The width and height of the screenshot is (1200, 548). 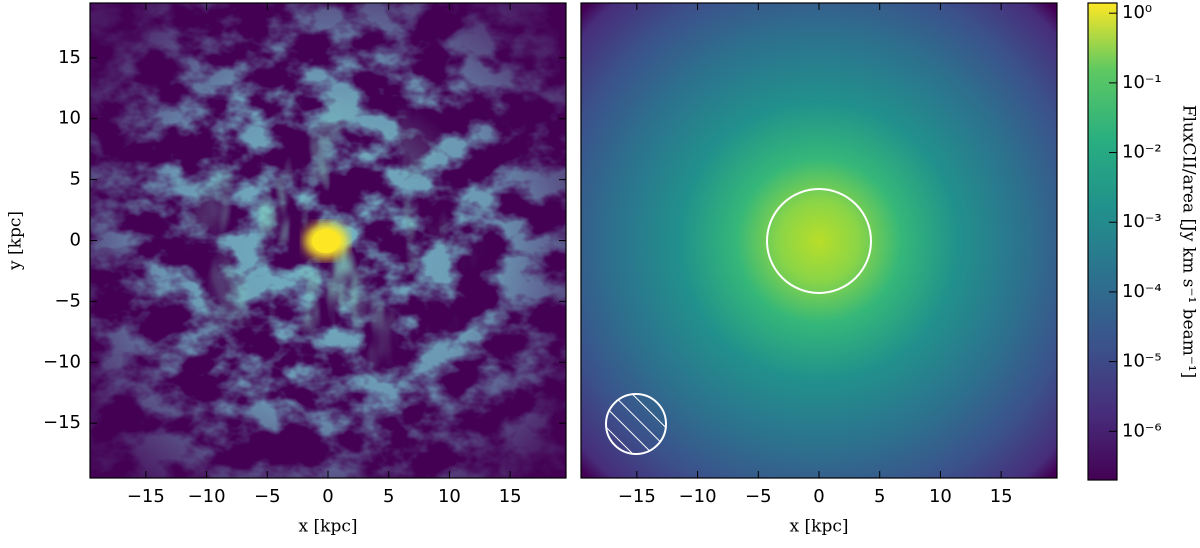 I want to click on colorbar-tick-label: 10⁻¹, so click(x=1142, y=82).